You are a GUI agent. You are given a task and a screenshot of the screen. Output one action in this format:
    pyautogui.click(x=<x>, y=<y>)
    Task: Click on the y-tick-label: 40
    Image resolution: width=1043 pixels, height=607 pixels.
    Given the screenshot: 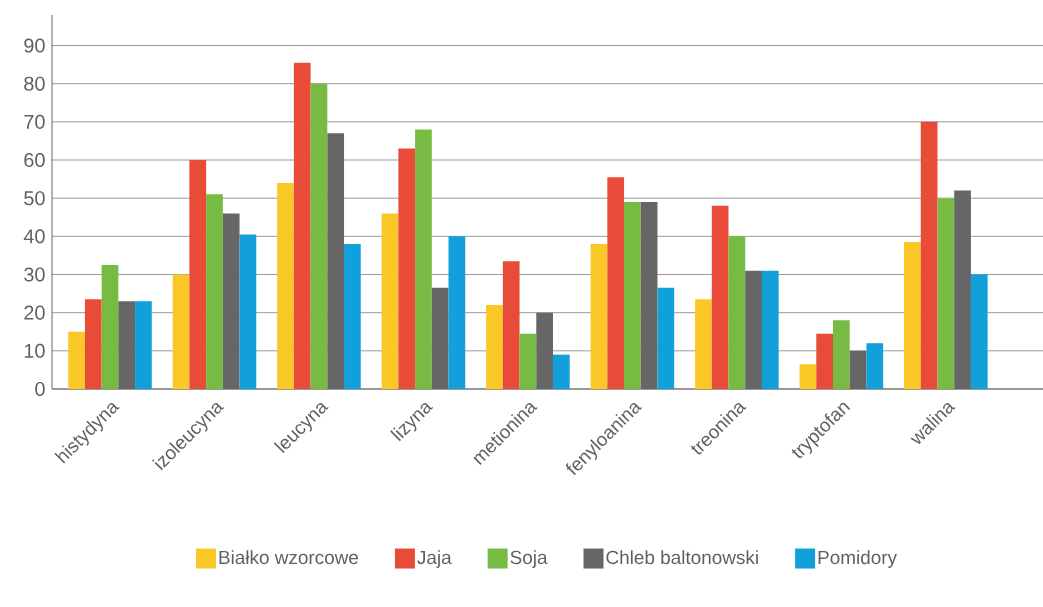 What is the action you would take?
    pyautogui.click(x=34, y=236)
    